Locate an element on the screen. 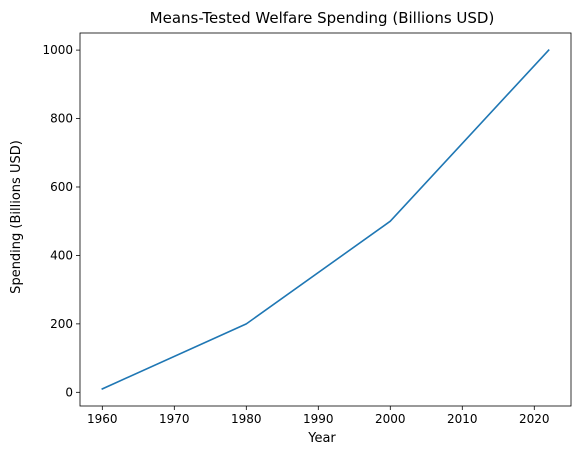  x-tick-label: 2010 is located at coordinates (462, 419).